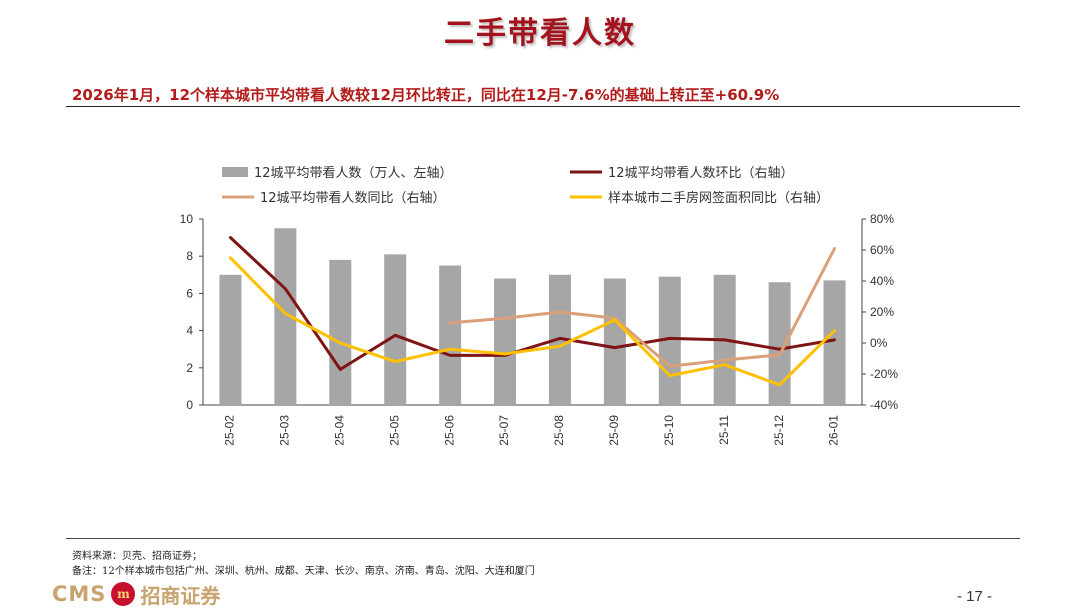 The width and height of the screenshot is (1080, 610). What do you see at coordinates (394, 430) in the screenshot?
I see `x-tick-label: 25-05` at bounding box center [394, 430].